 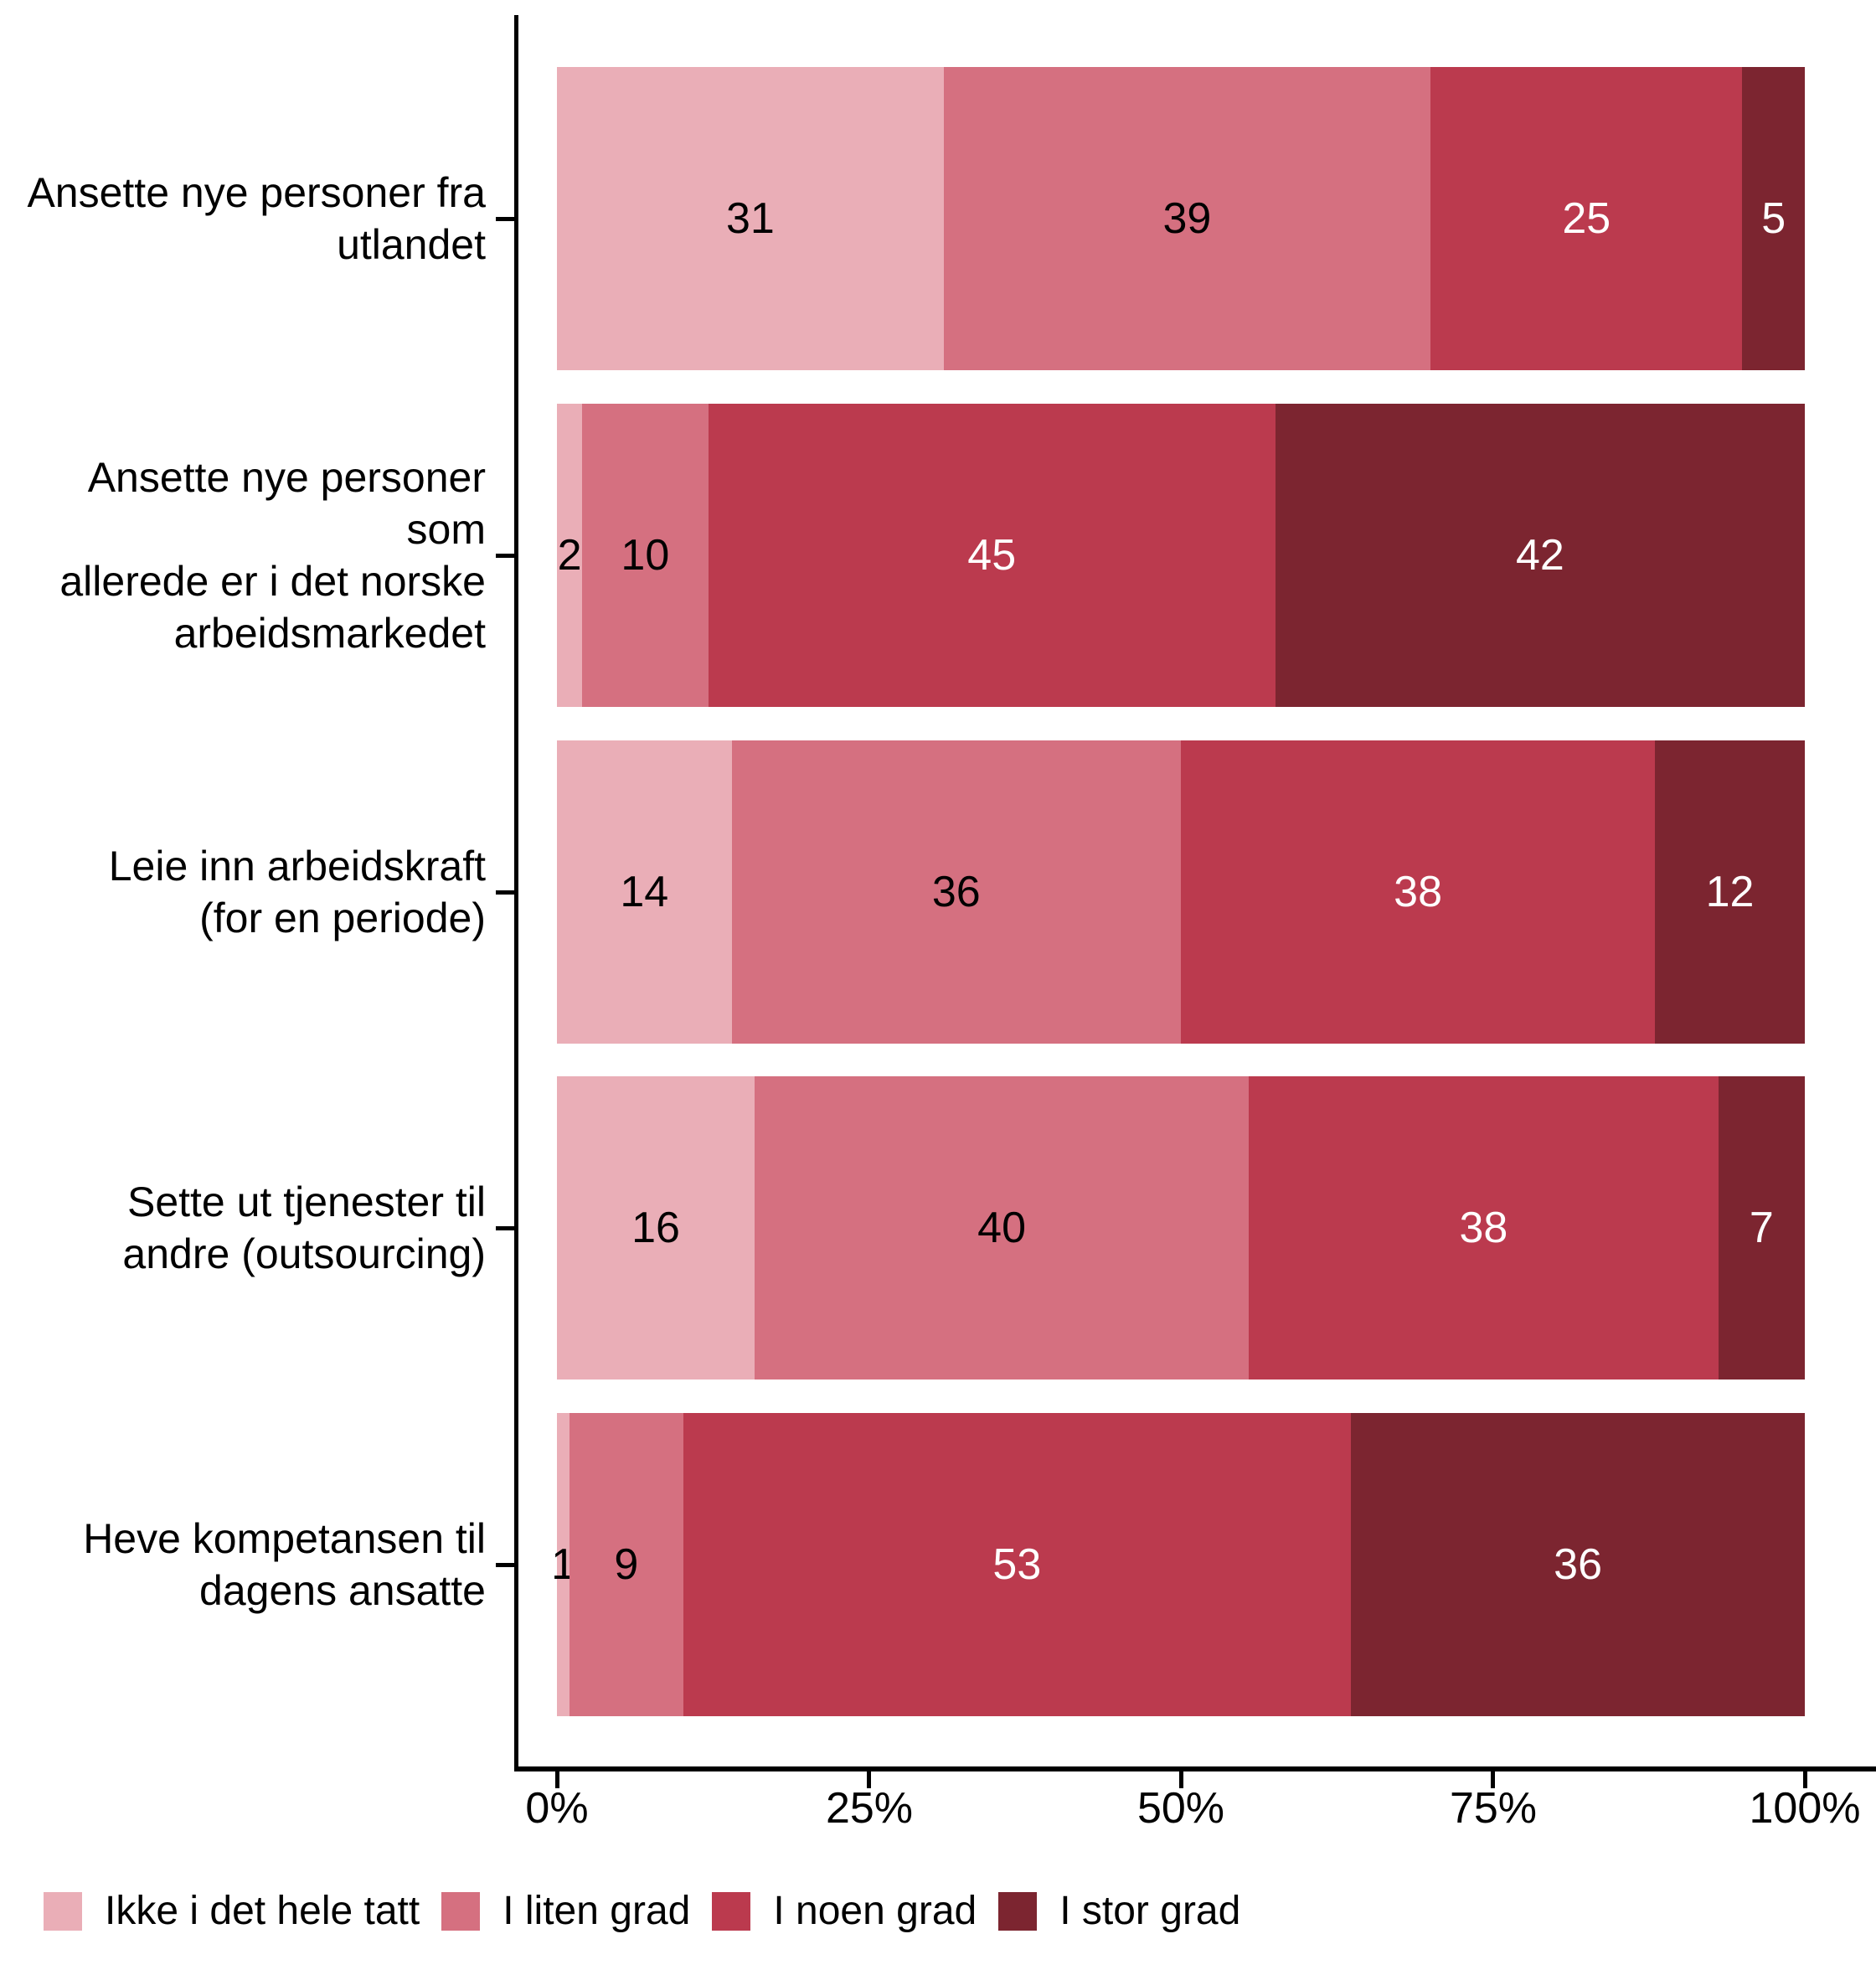 I want to click on bar-value-label: 5, so click(x=1773, y=218).